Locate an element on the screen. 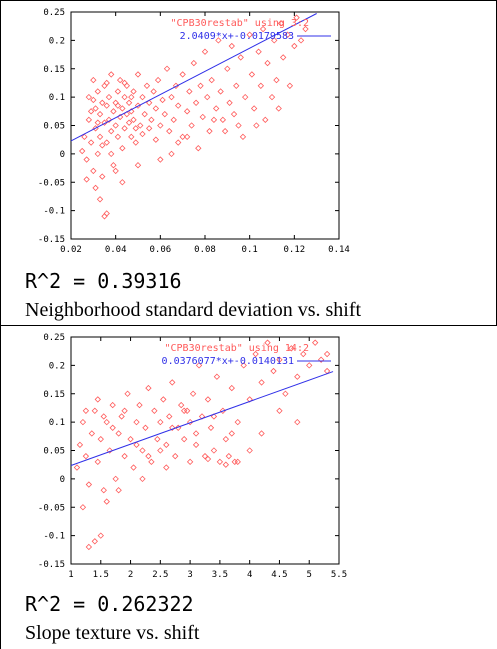 This screenshot has height=649, width=497. y-tick-label: 0.2 is located at coordinates (57, 41).